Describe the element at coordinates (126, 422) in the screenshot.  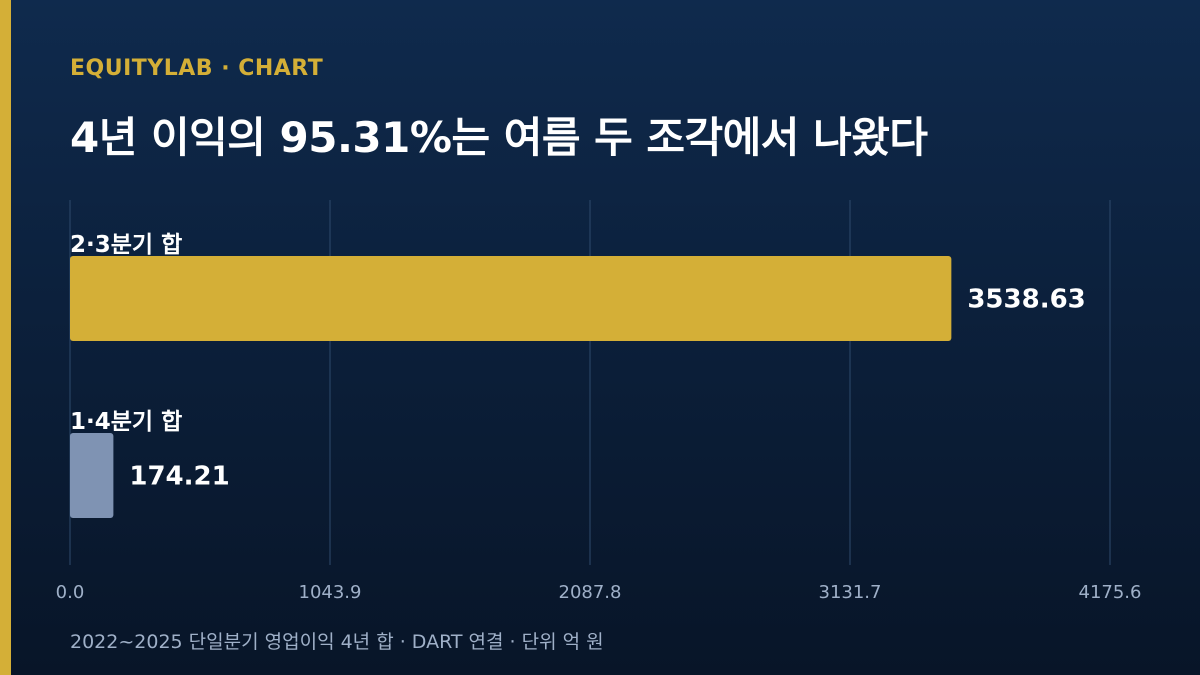
I see `category-label: 1·4분기 합` at that location.